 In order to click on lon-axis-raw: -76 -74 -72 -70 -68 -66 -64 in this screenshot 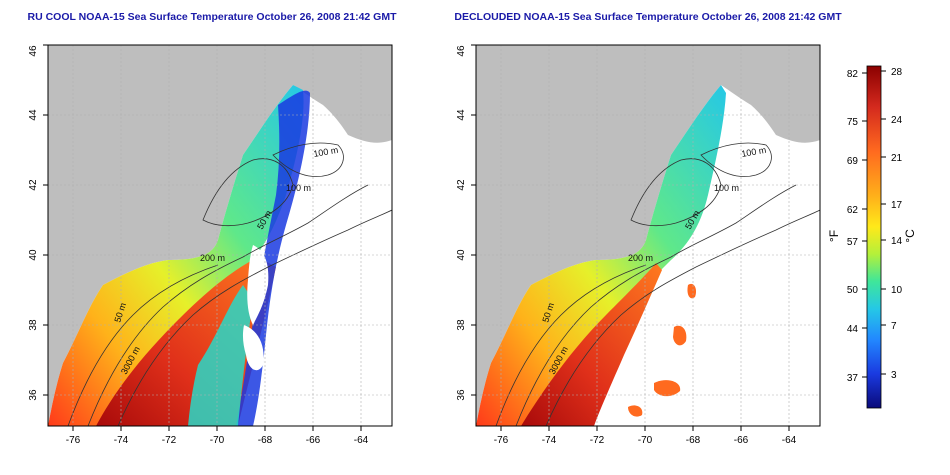, I will do `click(217, 436)`.